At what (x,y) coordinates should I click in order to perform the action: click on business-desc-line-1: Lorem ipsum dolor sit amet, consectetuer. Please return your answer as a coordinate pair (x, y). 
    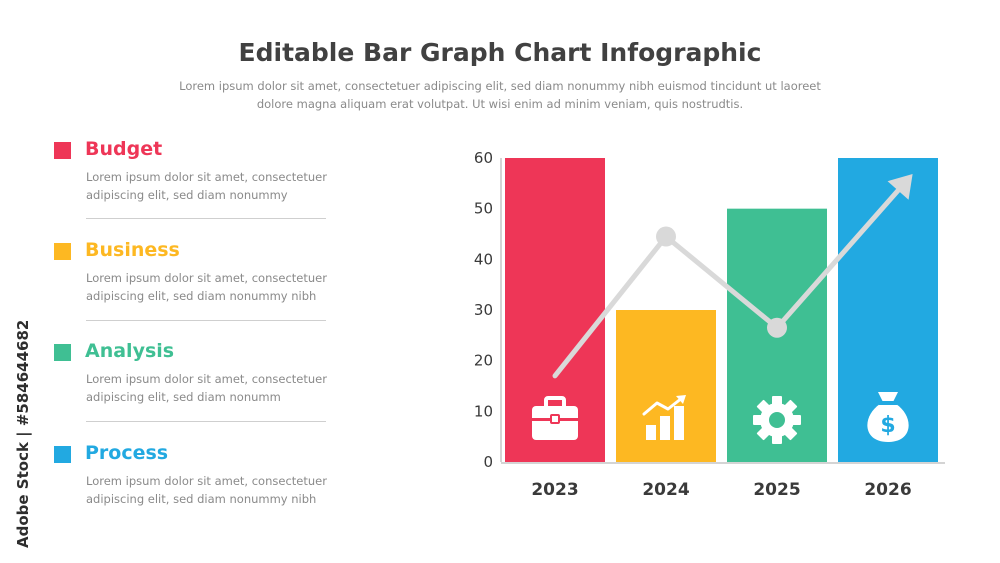
    Looking at the image, I should click on (206, 278).